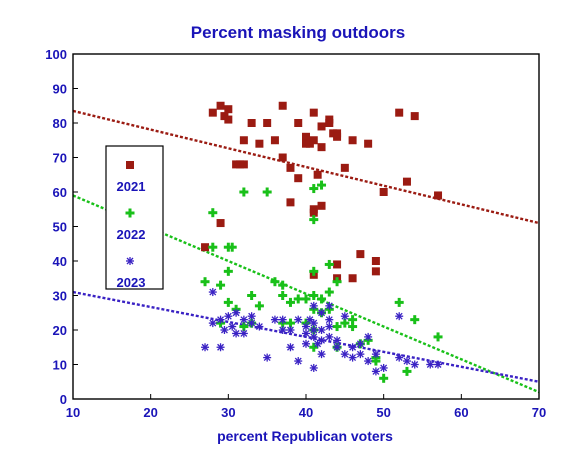 This screenshot has width=575, height=464. I want to click on legend-marker-2021, so click(130, 165).